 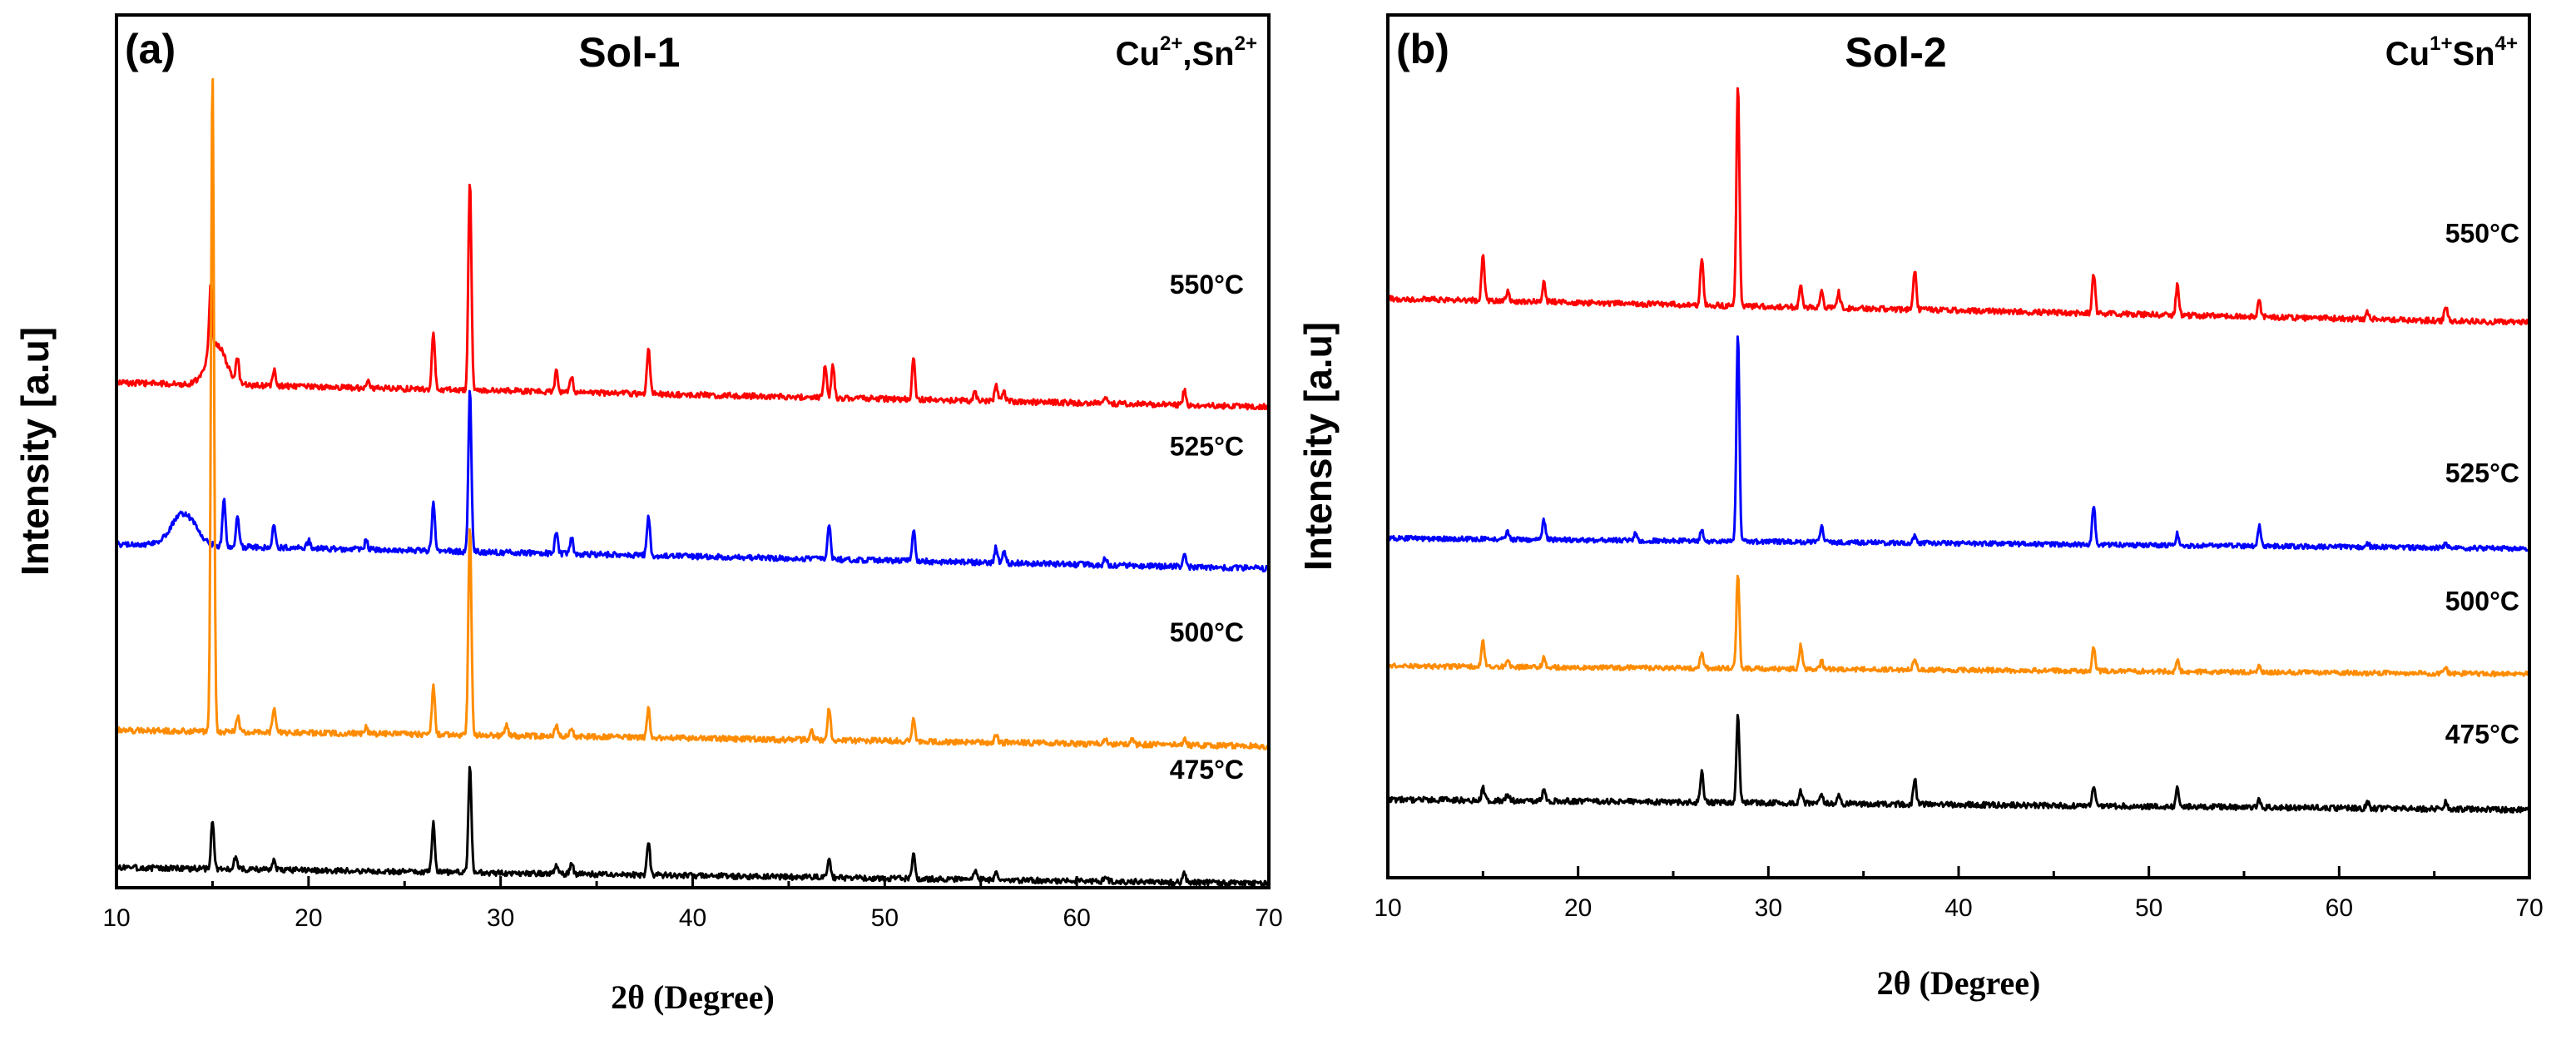 I want to click on series-line-500c, so click(x=1959, y=626).